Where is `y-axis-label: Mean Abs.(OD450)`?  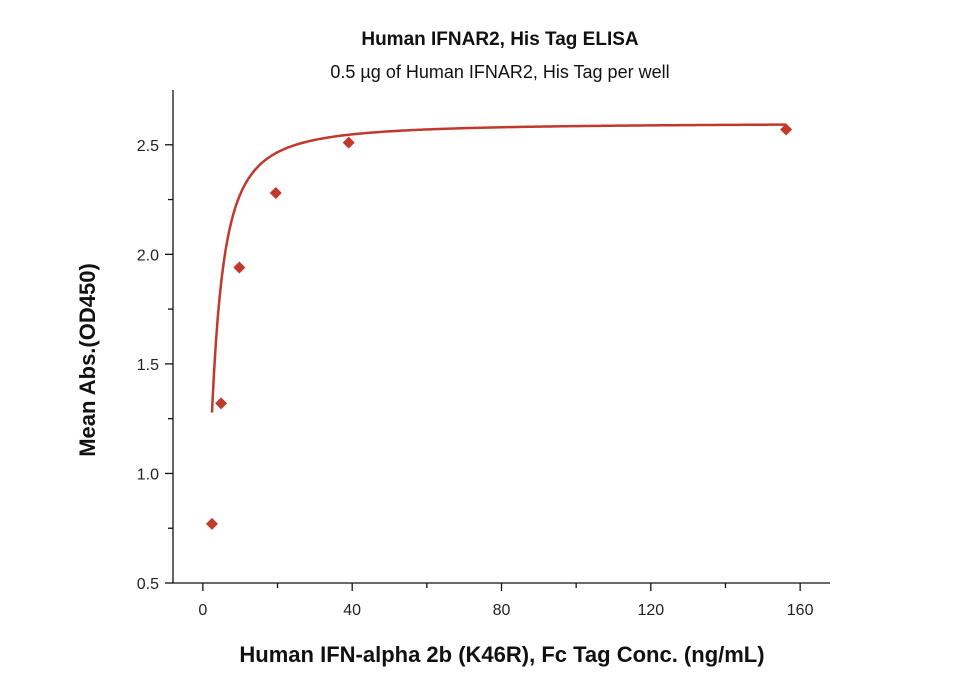 y-axis-label: Mean Abs.(OD450) is located at coordinates (87, 360).